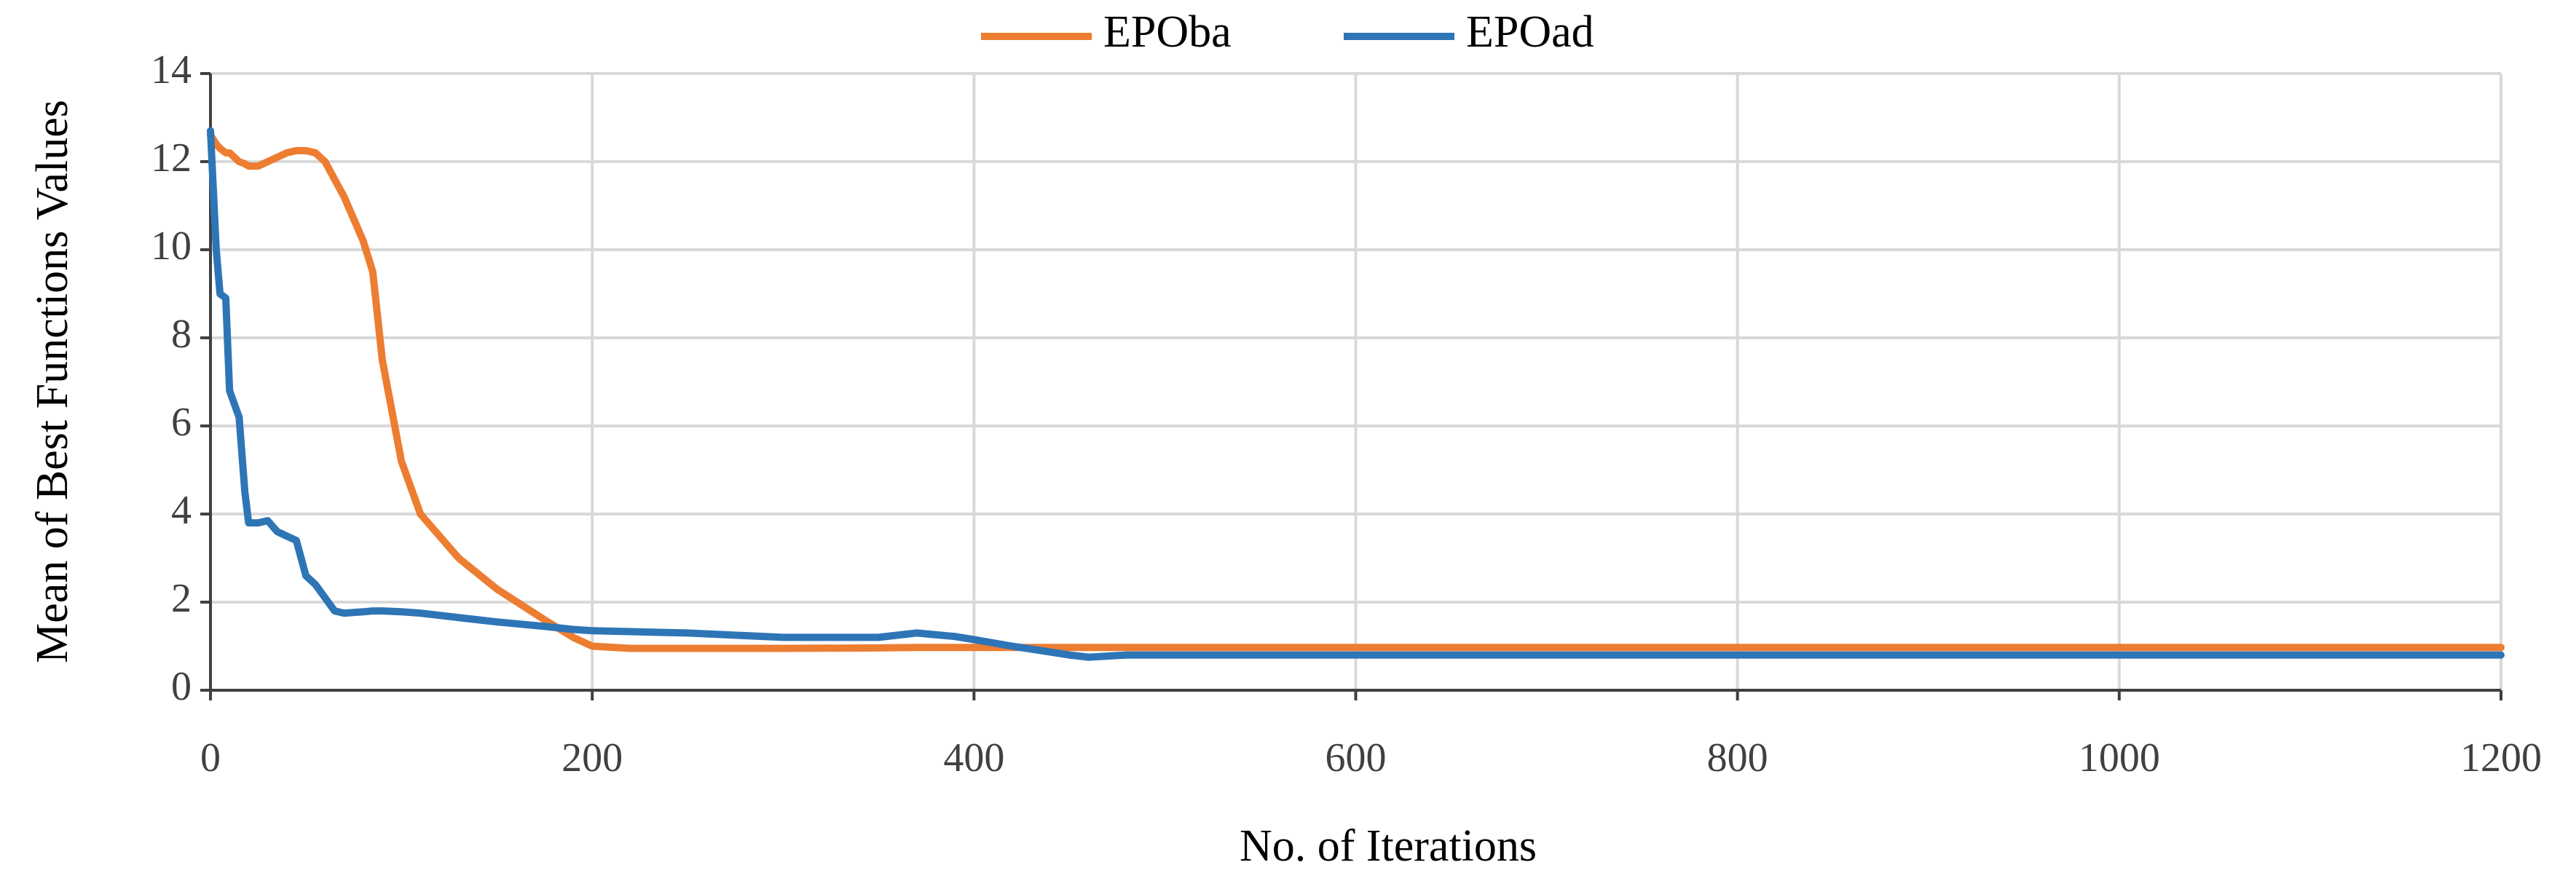 Image resolution: width=2576 pixels, height=889 pixels. I want to click on x-tick-label: 800, so click(1737, 758).